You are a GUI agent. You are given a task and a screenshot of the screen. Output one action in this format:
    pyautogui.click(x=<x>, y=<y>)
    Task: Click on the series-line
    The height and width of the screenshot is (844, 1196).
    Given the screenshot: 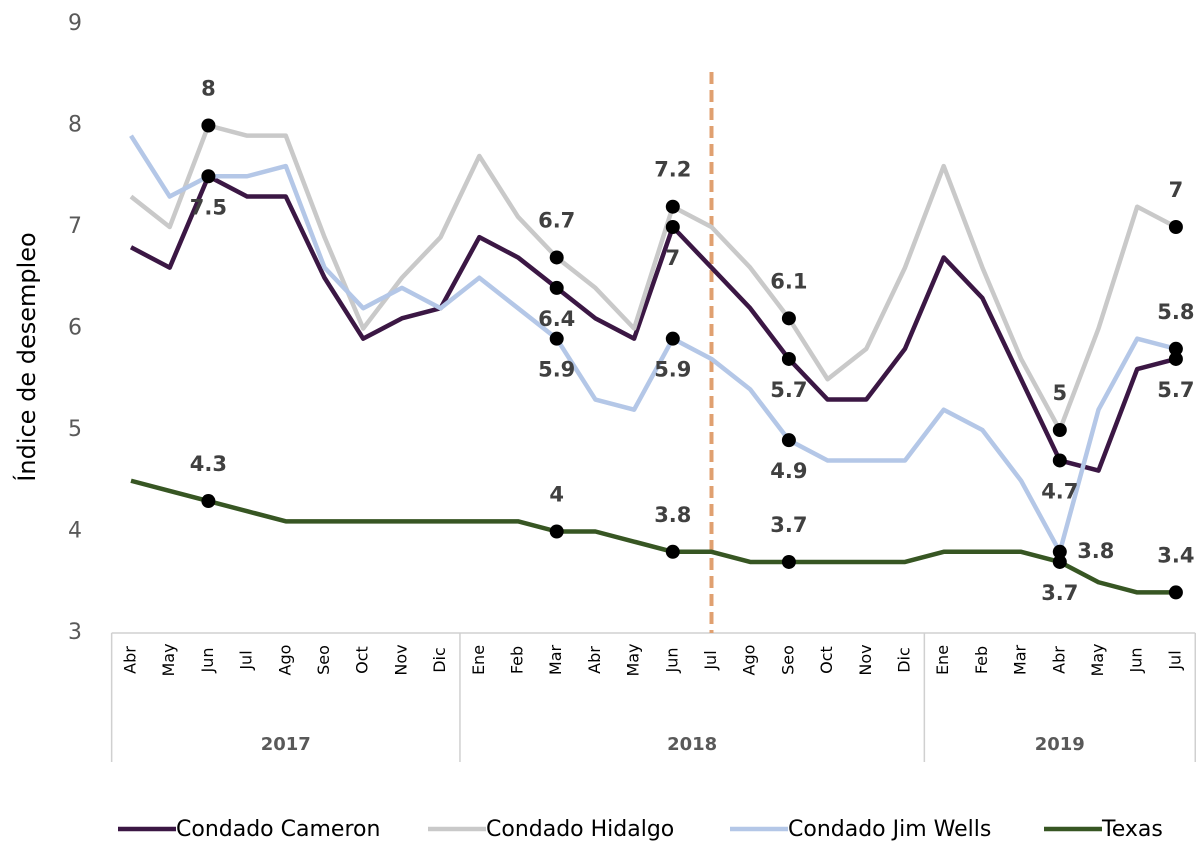 What is the action you would take?
    pyautogui.click(x=653, y=536)
    